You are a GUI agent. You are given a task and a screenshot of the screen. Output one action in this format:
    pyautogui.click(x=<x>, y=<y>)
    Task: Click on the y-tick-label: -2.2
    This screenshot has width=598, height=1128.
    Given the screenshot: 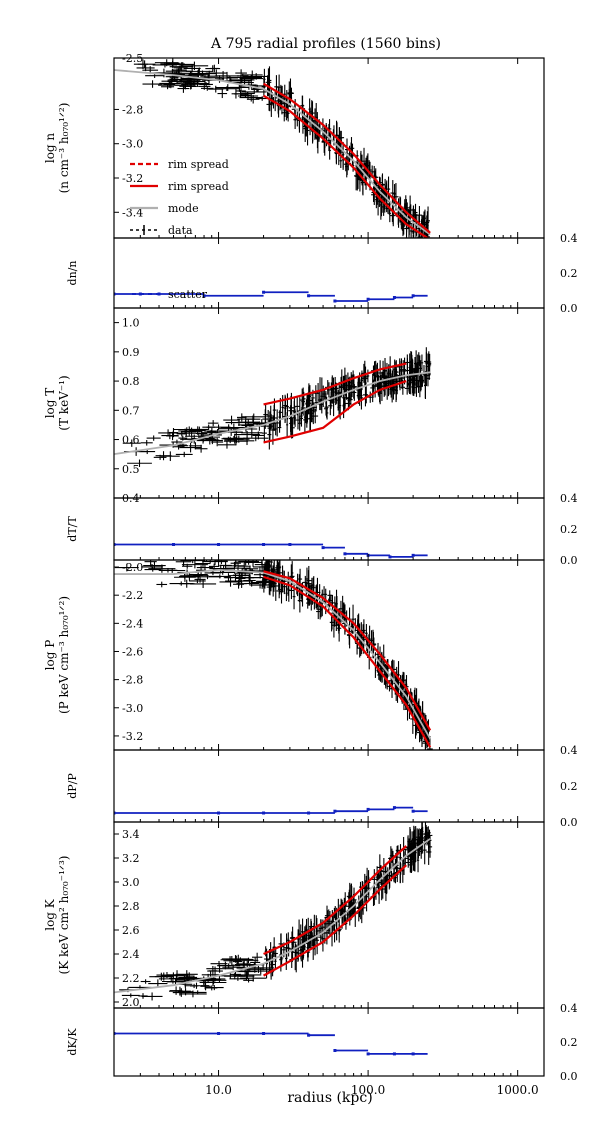 What is the action you would take?
    pyautogui.click(x=132, y=595)
    